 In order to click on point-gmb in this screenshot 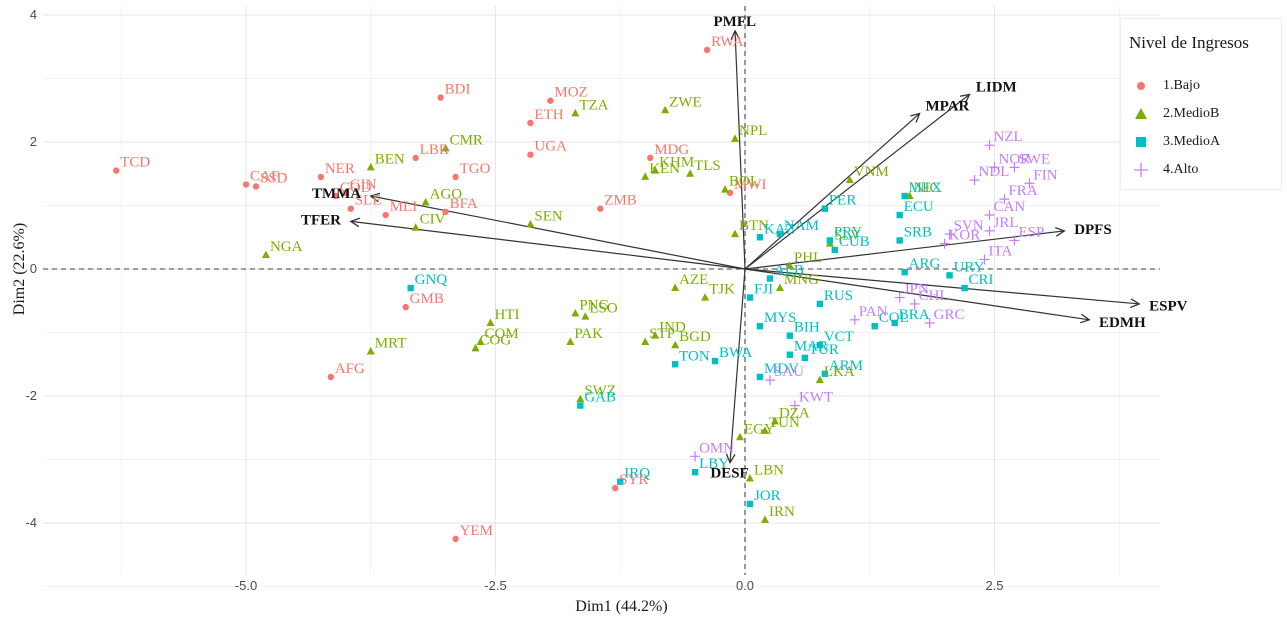, I will do `click(405, 307)`.